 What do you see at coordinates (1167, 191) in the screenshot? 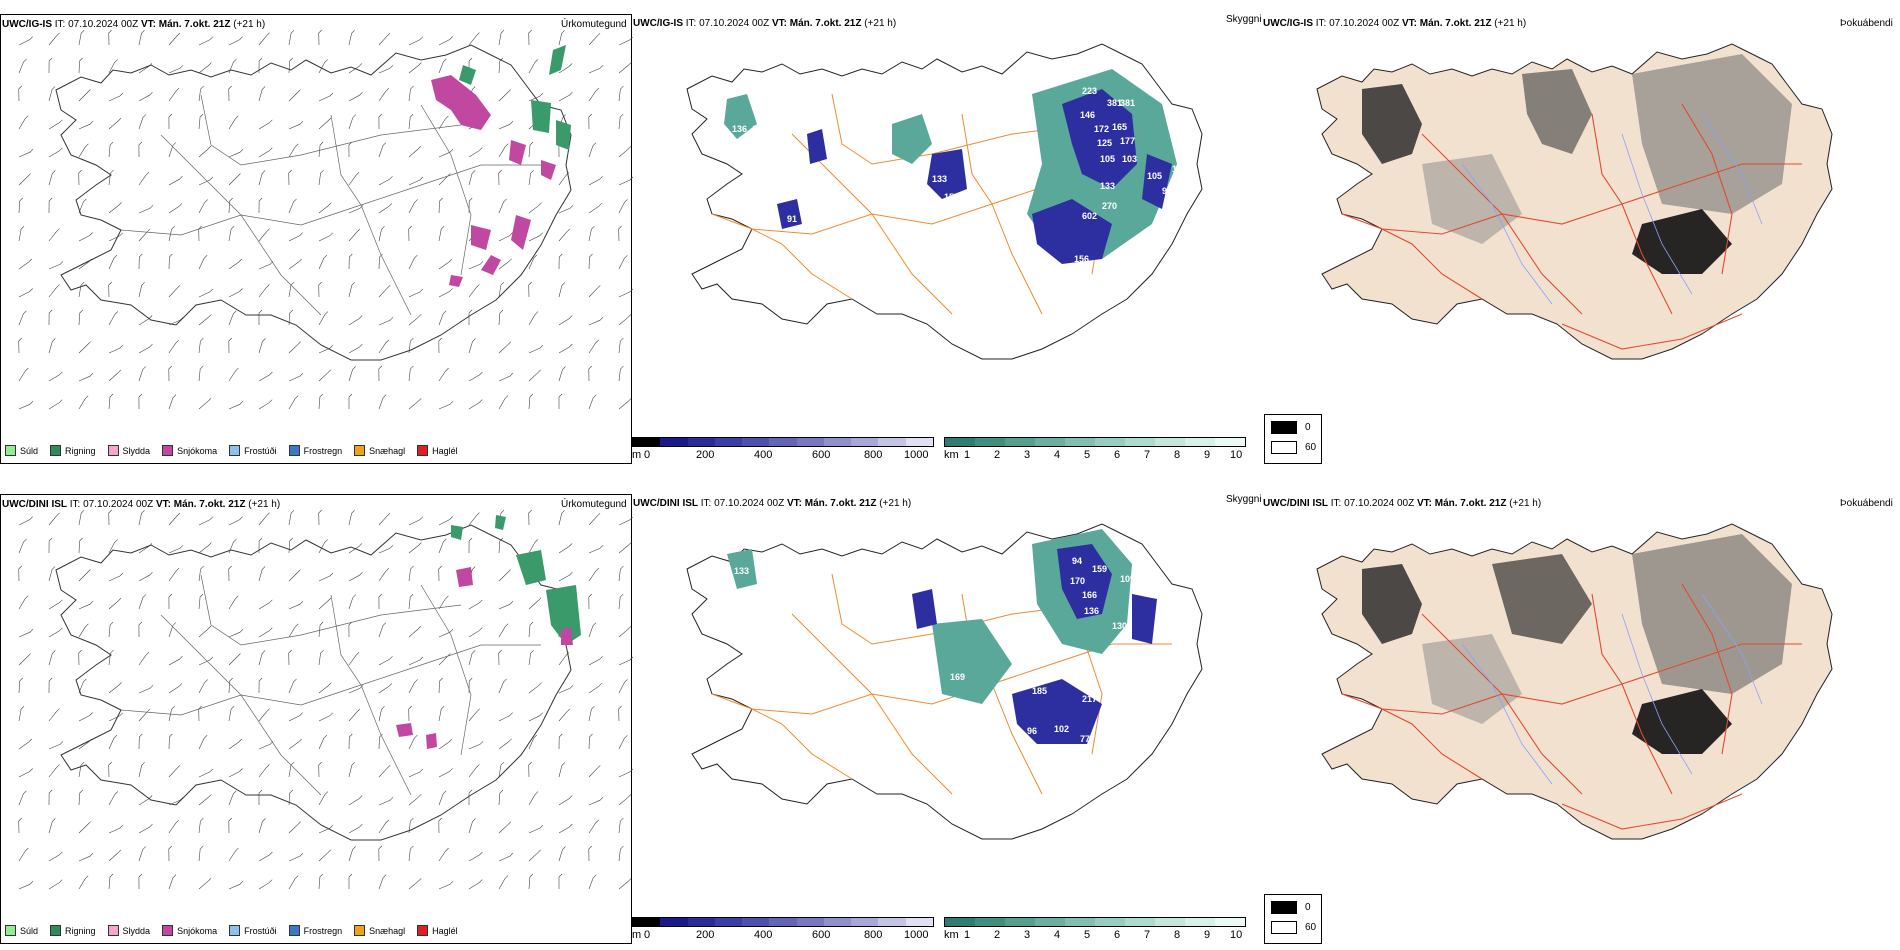
I see `cloud-base-value: 98` at bounding box center [1167, 191].